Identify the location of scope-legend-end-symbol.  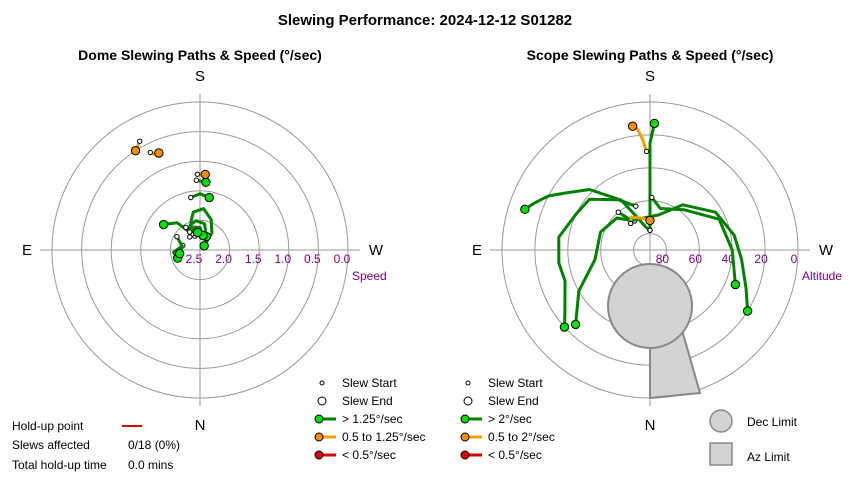
(468, 401).